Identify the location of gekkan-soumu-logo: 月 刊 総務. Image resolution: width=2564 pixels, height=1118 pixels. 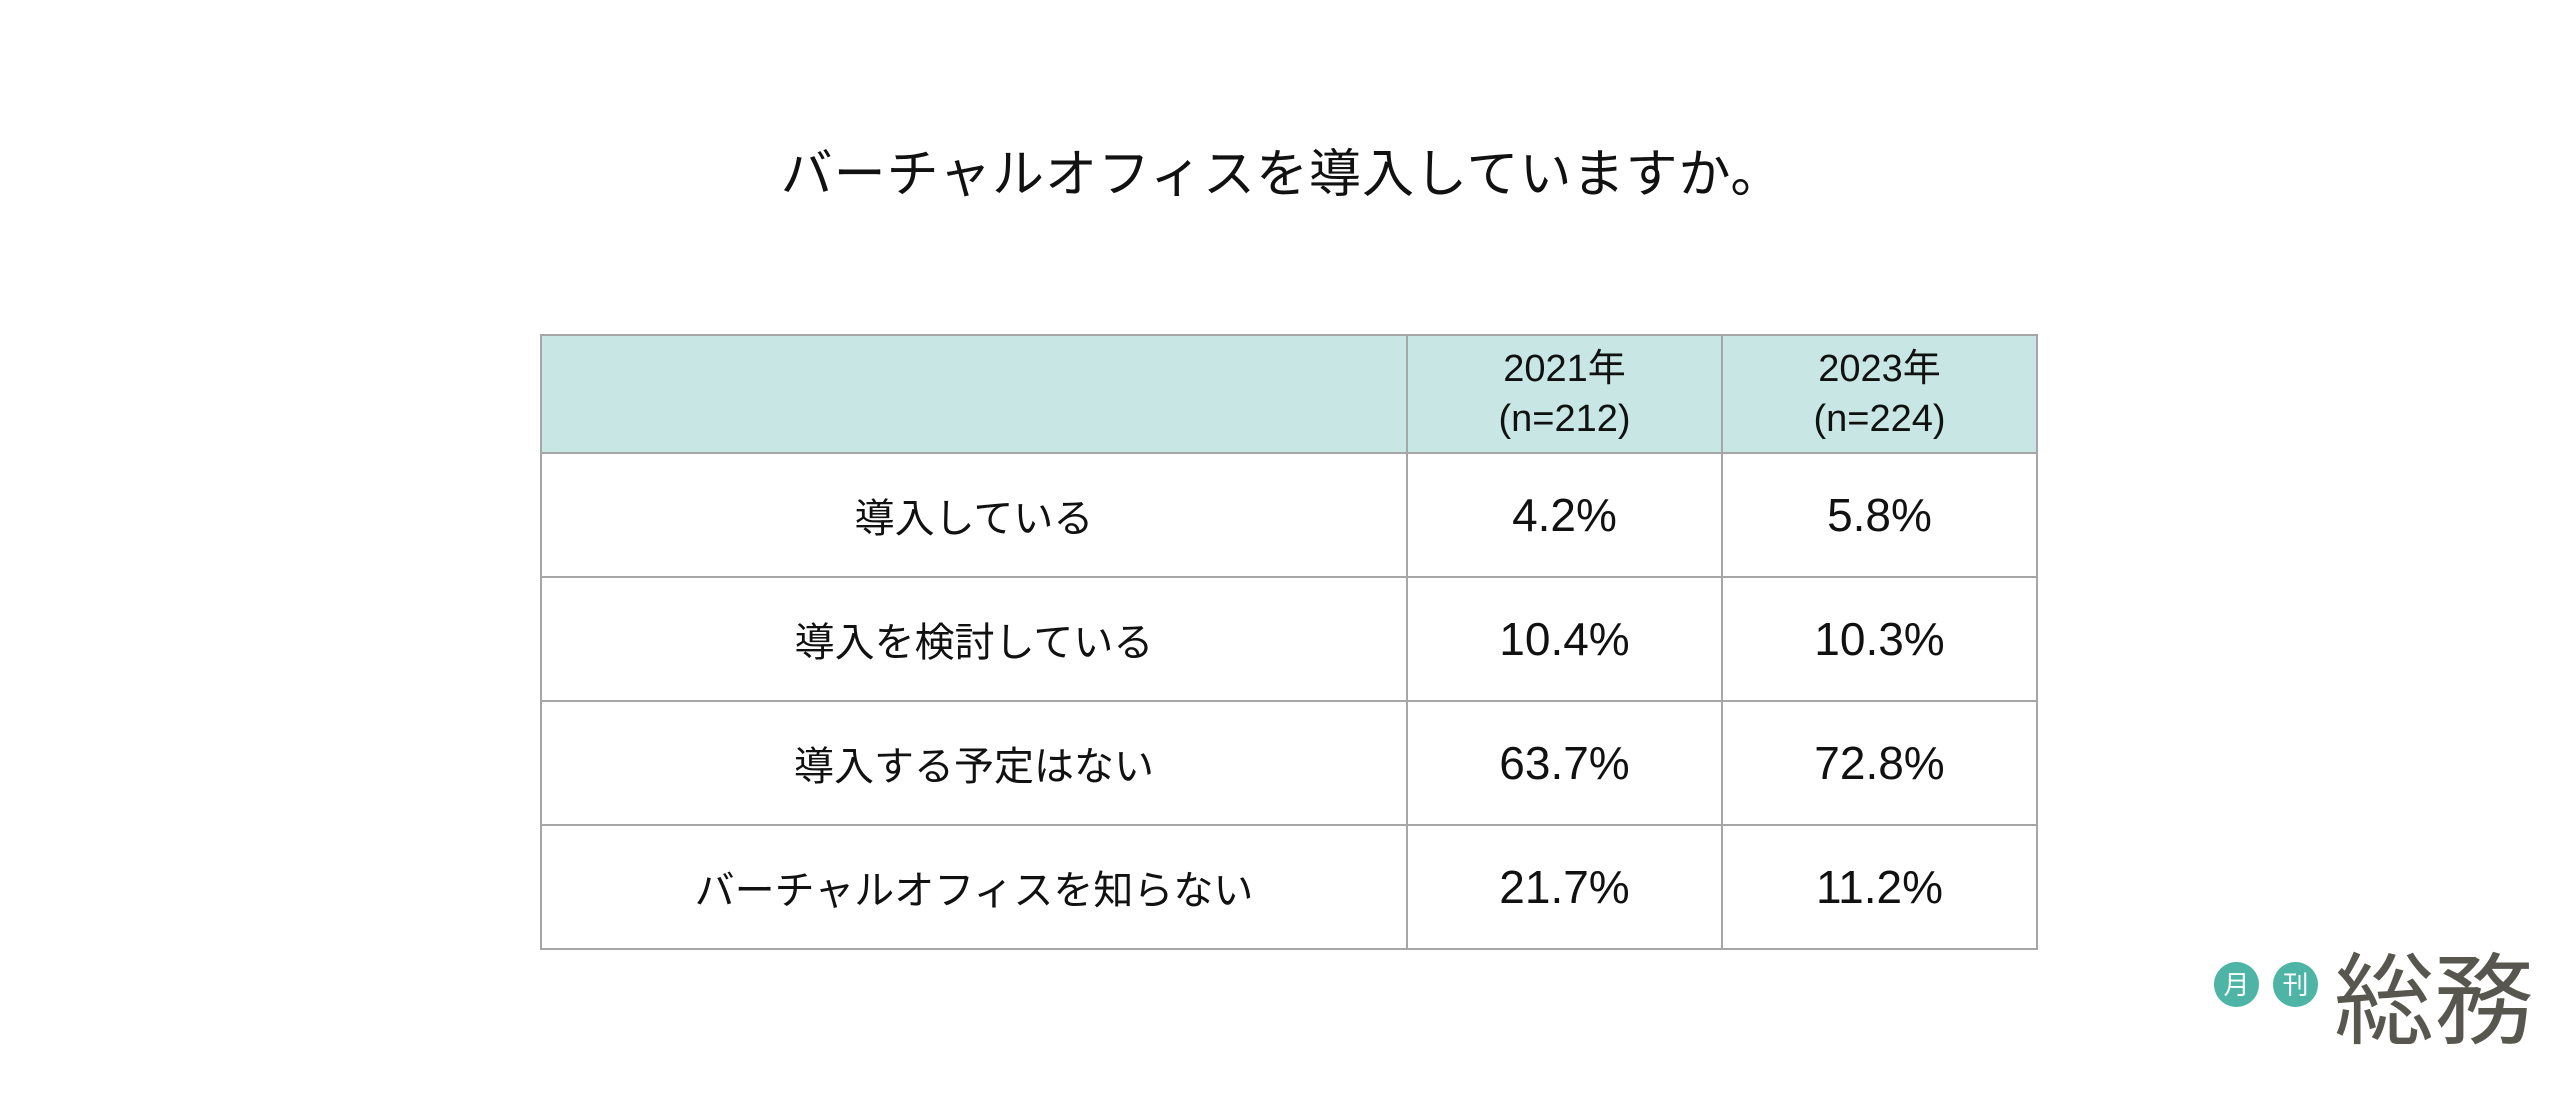
(2374, 1002).